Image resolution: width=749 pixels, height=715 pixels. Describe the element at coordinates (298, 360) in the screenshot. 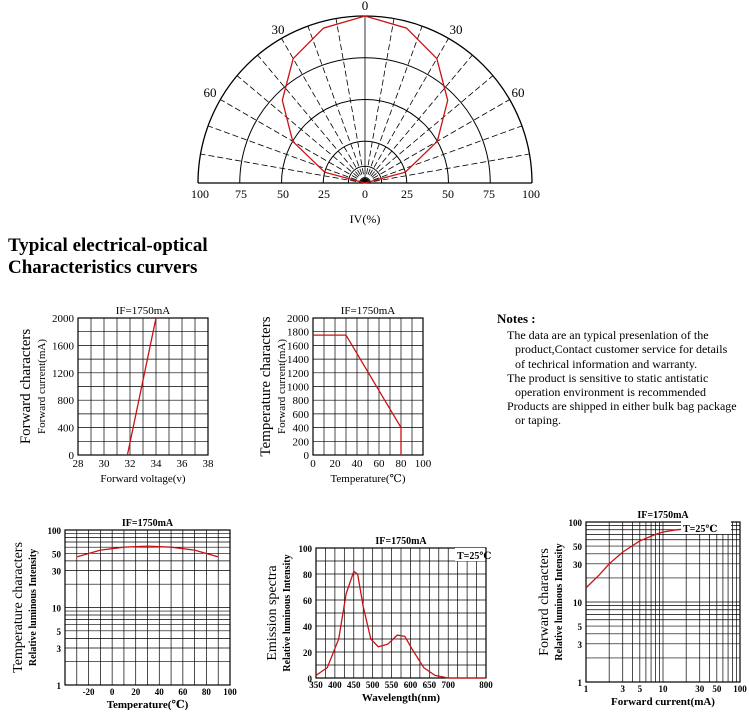

I see `y-tick-label: 1400` at that location.